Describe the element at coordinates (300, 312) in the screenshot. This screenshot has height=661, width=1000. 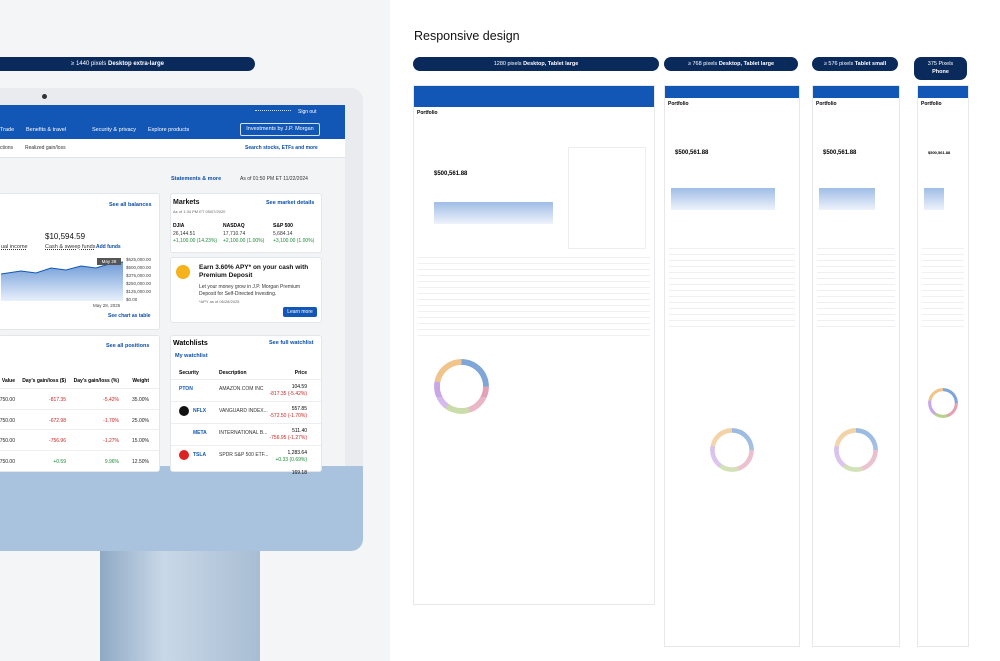
I see `promo-button: Learn more` at that location.